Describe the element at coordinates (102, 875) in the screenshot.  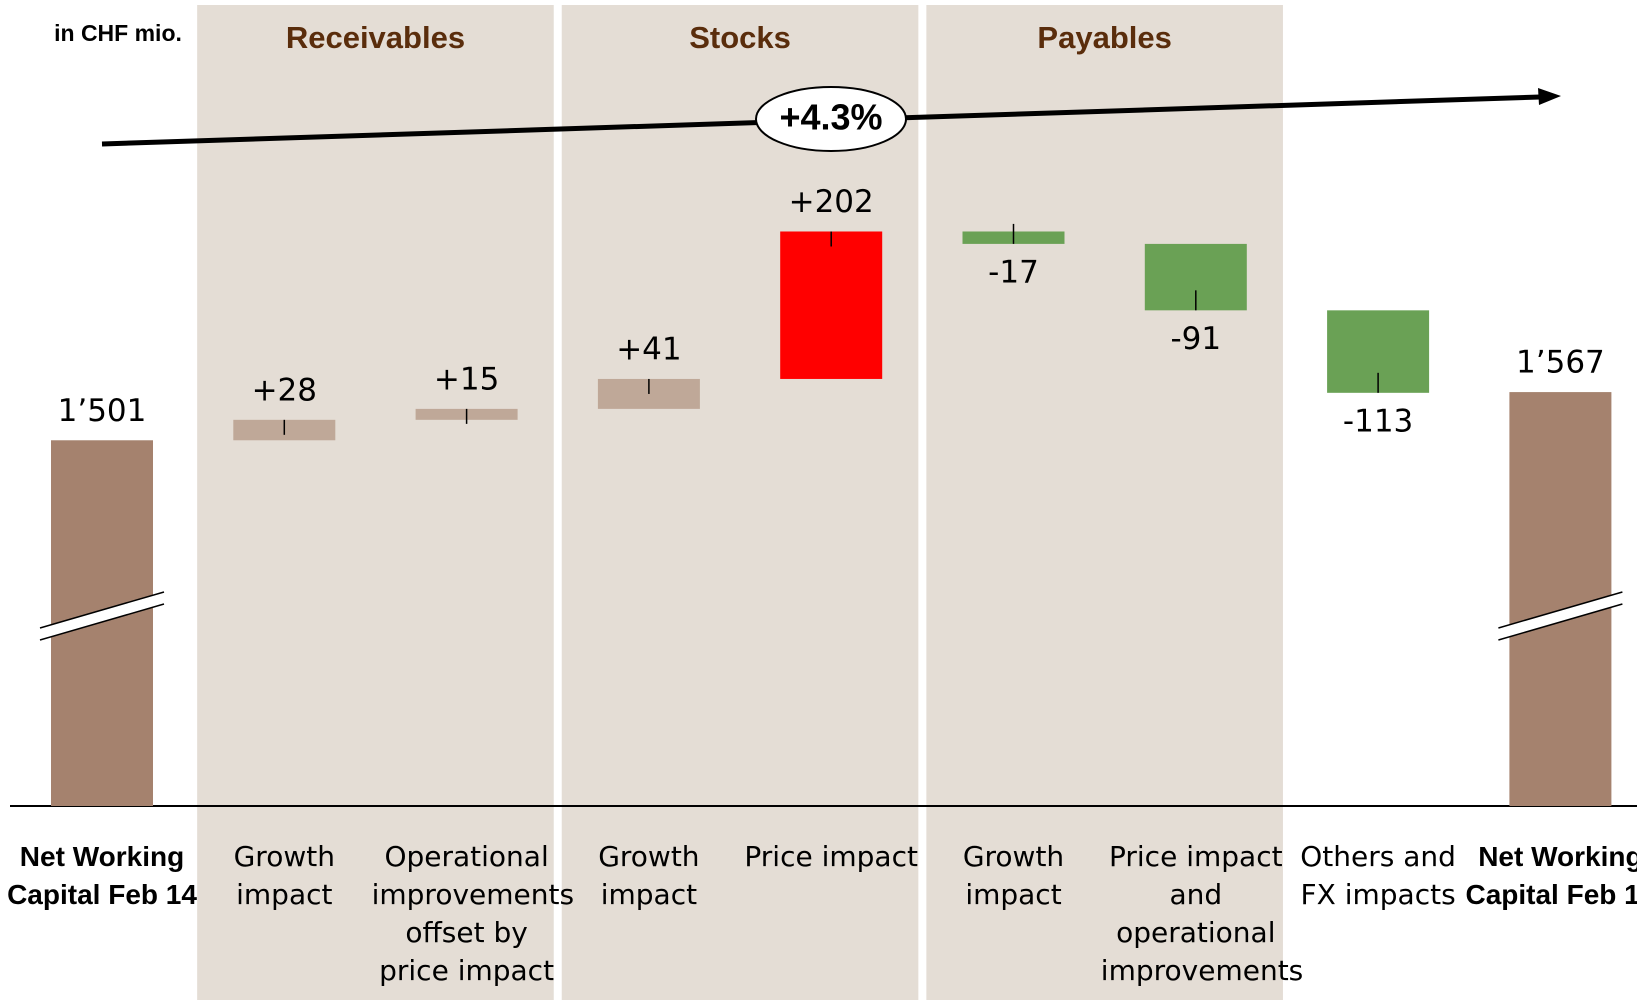
I see `x-tick-label: Net Working Capital Feb 14` at that location.